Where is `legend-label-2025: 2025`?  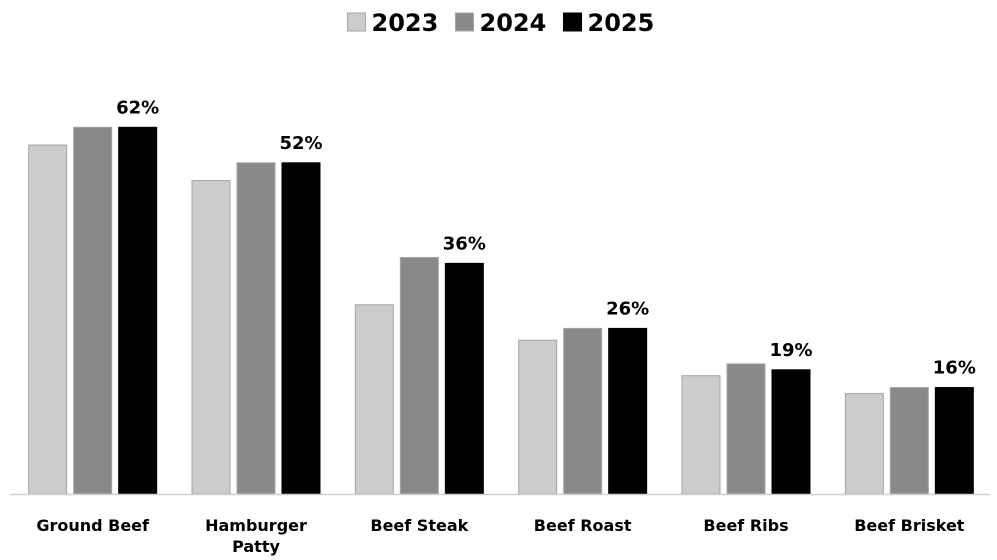 legend-label-2025: 2025 is located at coordinates (621, 23).